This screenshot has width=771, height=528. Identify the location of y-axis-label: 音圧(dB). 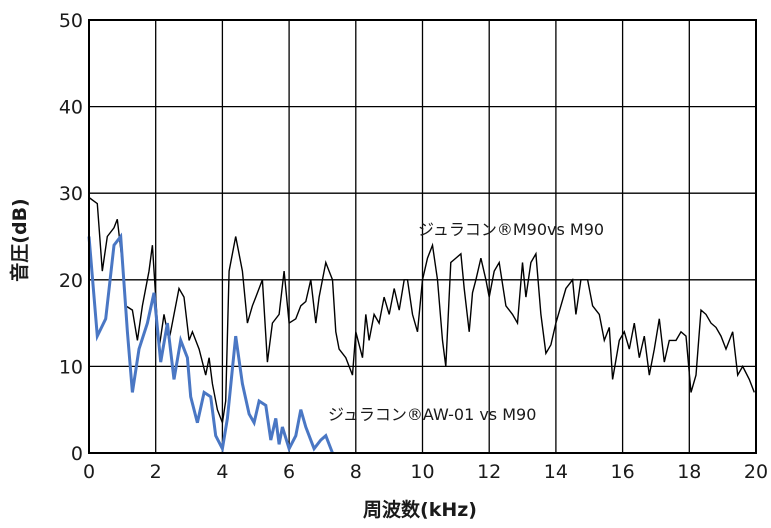
(19, 239).